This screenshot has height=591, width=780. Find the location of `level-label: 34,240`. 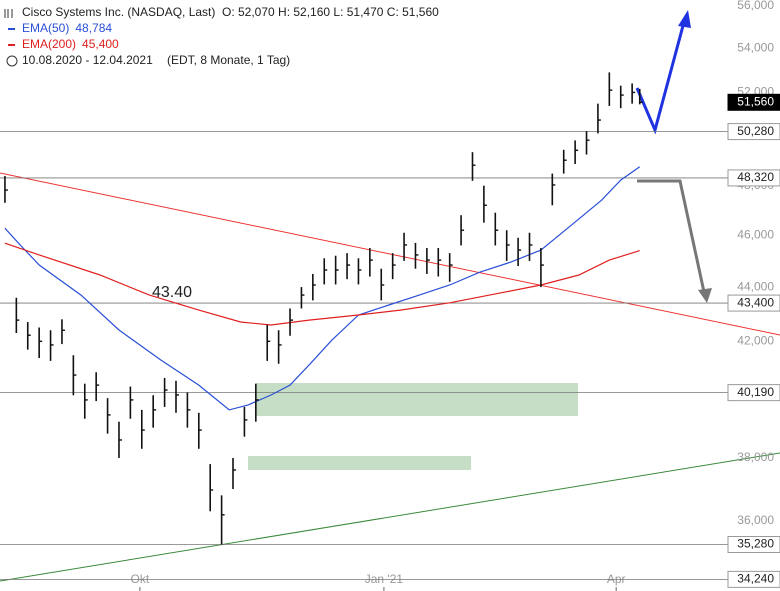

level-label: 34,240 is located at coordinates (755, 579).